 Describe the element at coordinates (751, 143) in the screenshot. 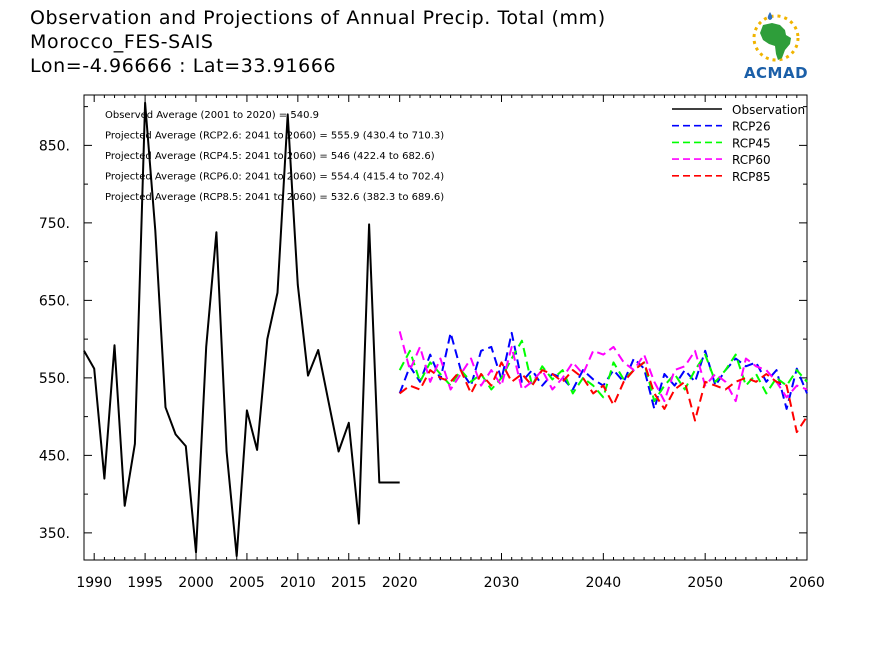

I see `legend-label: RCP45` at that location.